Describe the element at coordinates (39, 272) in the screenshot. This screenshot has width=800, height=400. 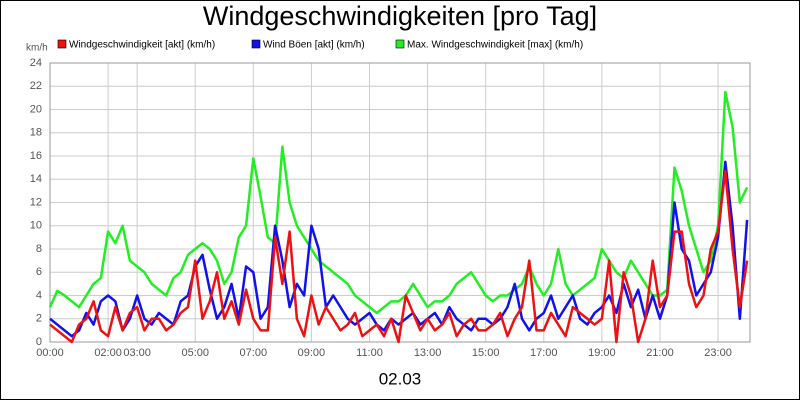
I see `y-tick-label: 6` at that location.